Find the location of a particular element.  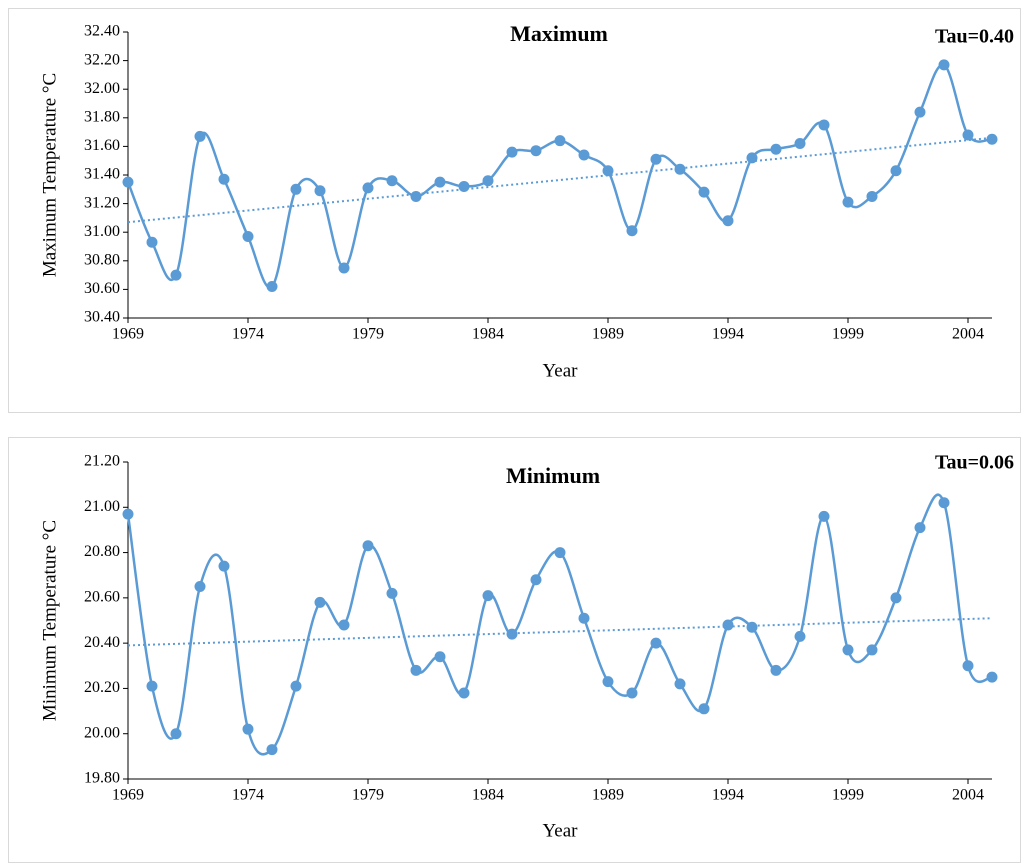

y-tick-label: 20.00 is located at coordinates (102, 732).